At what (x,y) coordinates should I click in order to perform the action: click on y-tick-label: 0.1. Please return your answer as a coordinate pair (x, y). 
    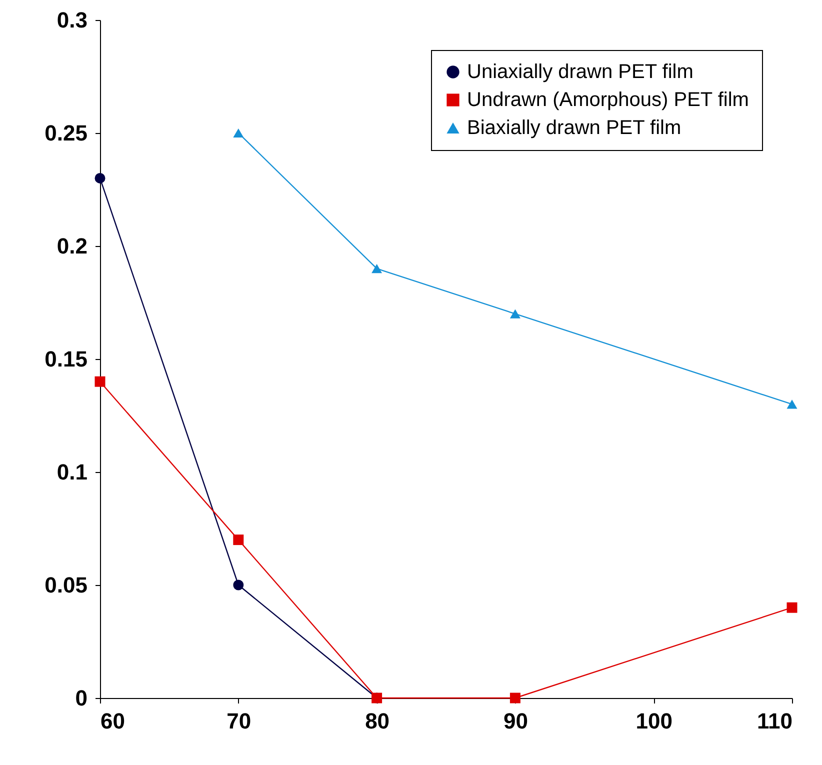
    Looking at the image, I should click on (72, 472).